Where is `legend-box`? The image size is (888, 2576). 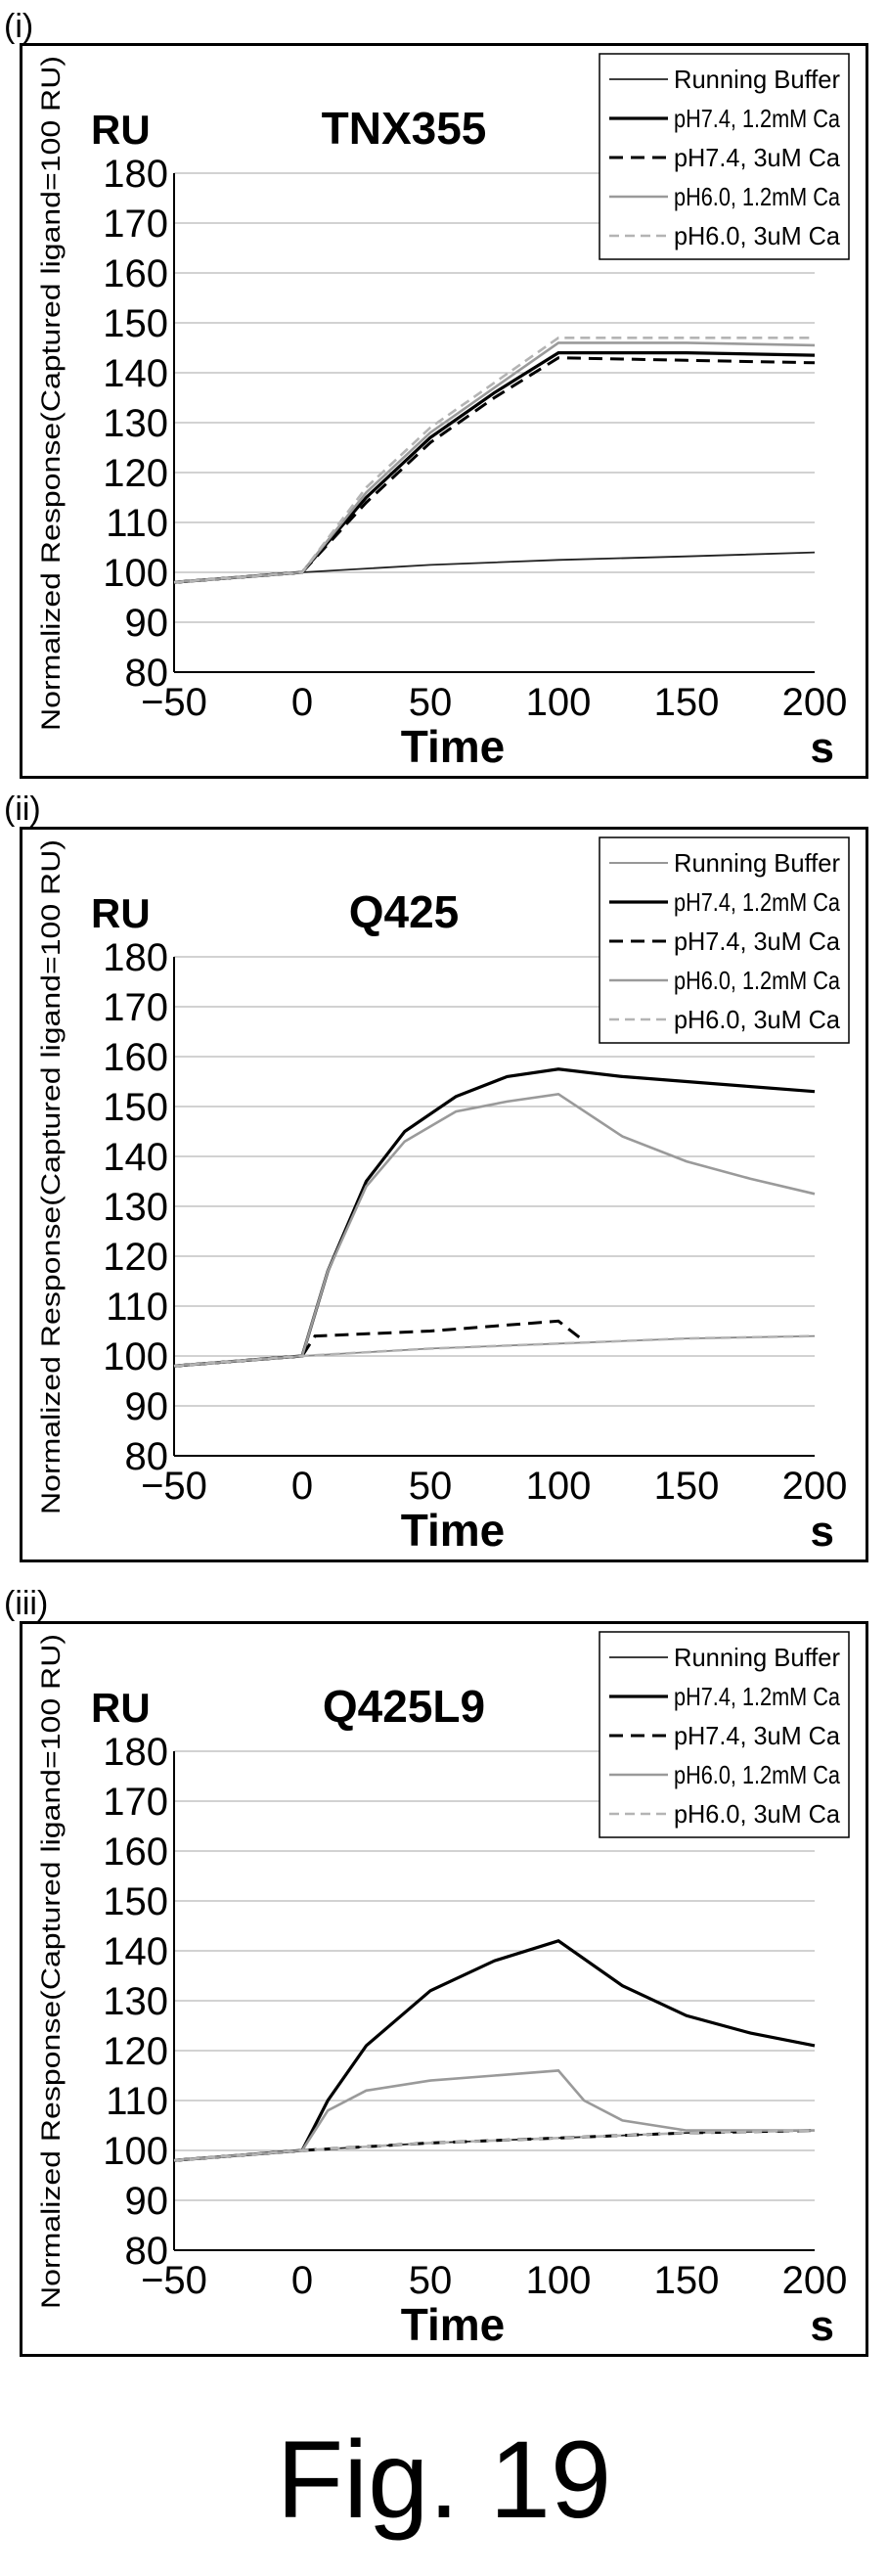 legend-box is located at coordinates (725, 940).